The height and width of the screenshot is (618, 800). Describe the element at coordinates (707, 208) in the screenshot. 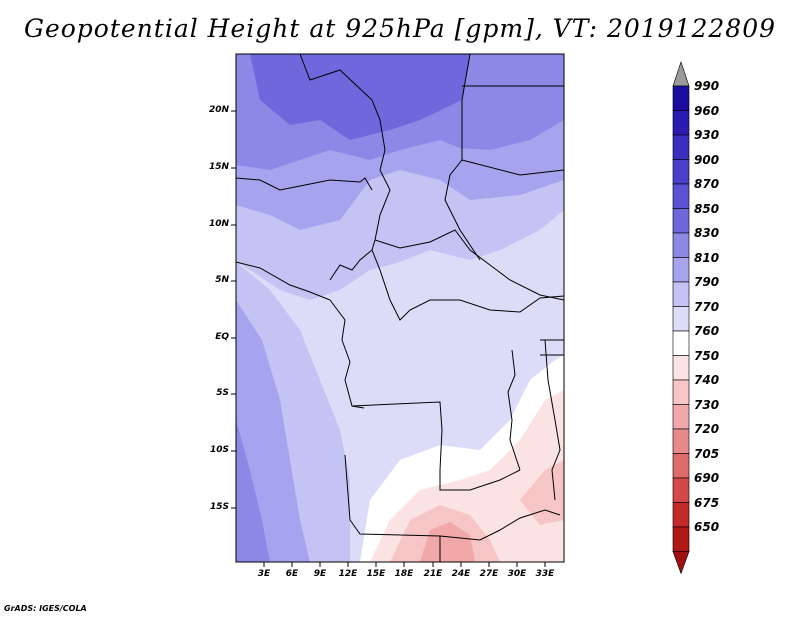

I see `colorbar-label: 850` at that location.